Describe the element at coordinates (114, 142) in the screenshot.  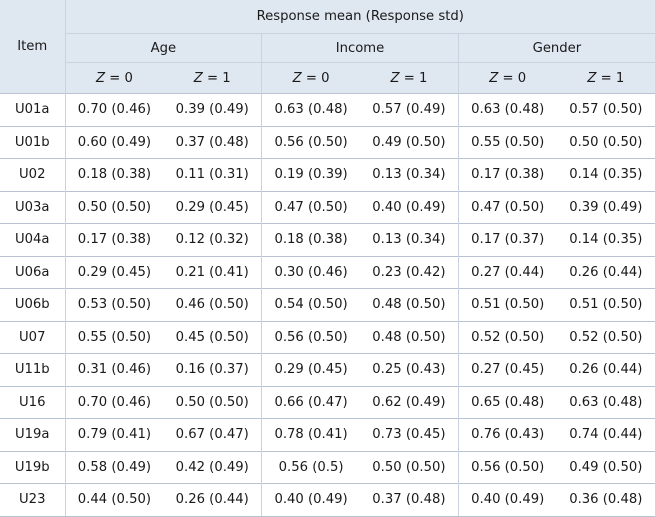
I see `value-cell: 0.60 (0.49)` at that location.